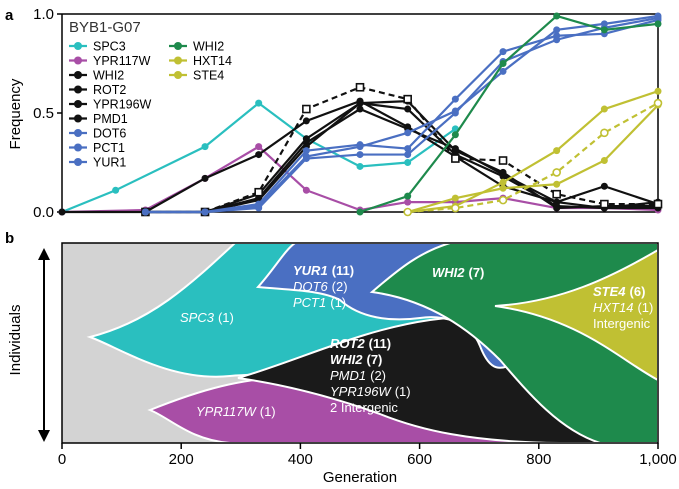 The width and height of the screenshot is (679, 489). I want to click on label-ypr117w: YPR117W (1), so click(236, 411).